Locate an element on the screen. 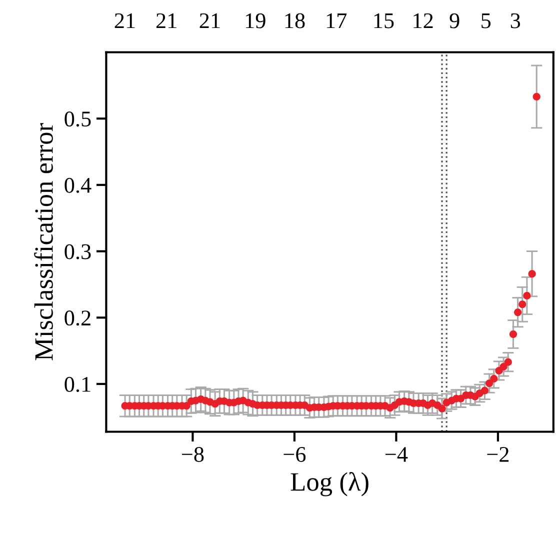 The width and height of the screenshot is (559, 533). text: 15 is located at coordinates (384, 20).